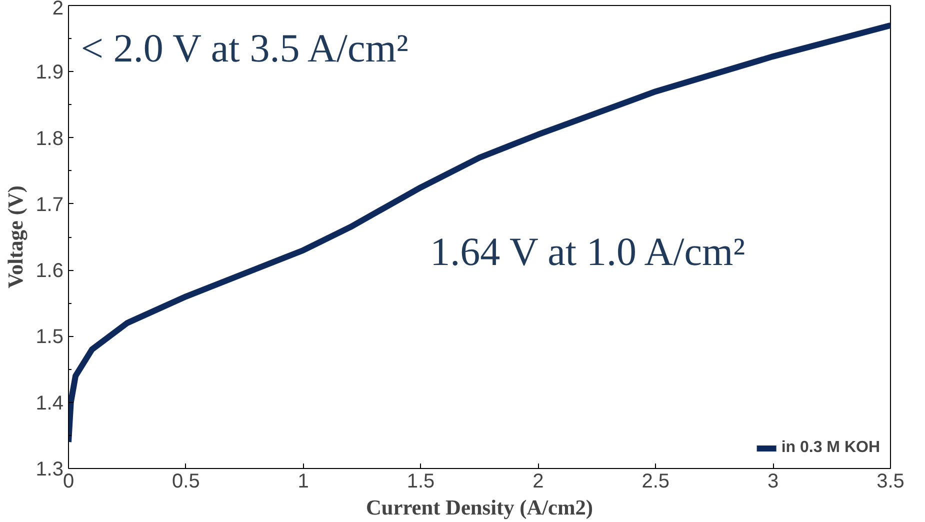 This screenshot has width=925, height=522. What do you see at coordinates (50, 469) in the screenshot?
I see `y-tick-label: 1.3` at bounding box center [50, 469].